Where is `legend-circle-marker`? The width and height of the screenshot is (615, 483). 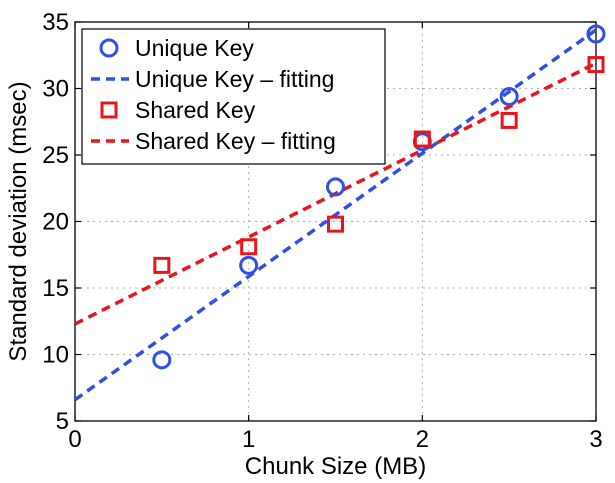 legend-circle-marker is located at coordinates (109, 48).